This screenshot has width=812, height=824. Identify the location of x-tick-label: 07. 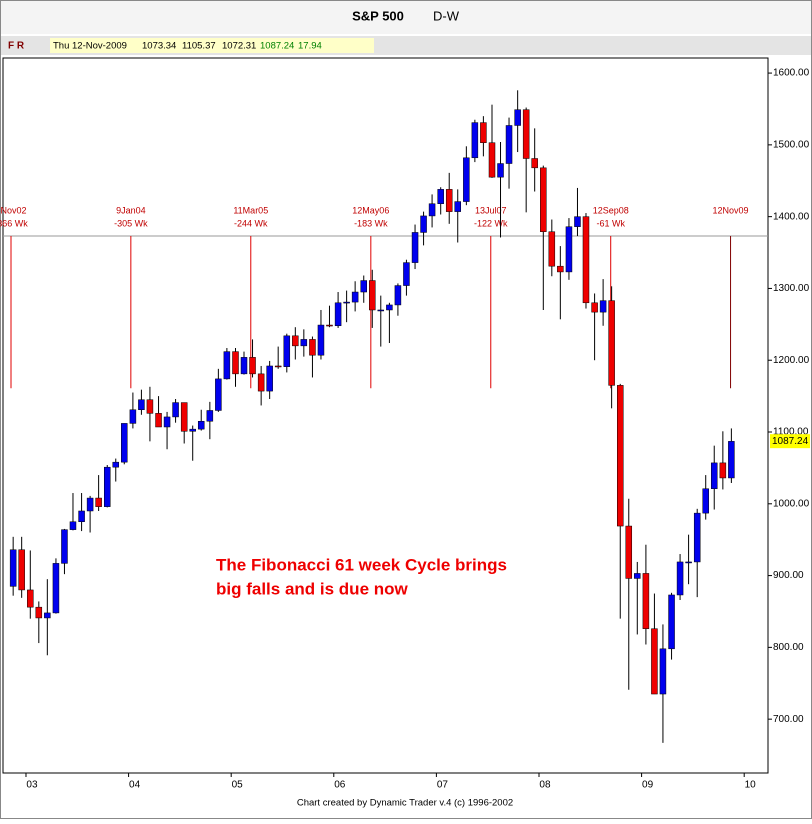
(443, 785).